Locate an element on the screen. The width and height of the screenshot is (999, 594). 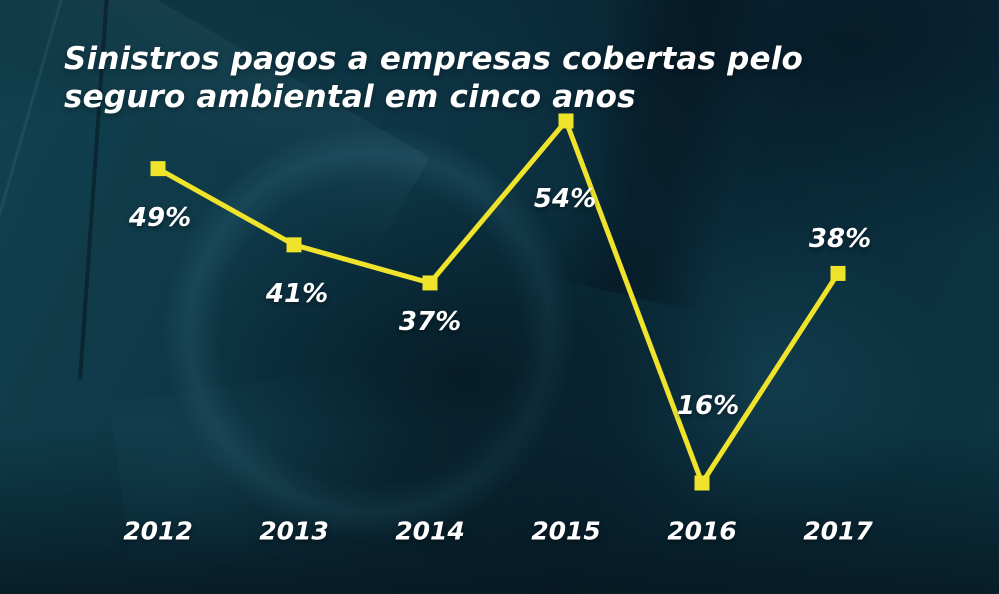
chart-title-line2: seguro ambiental em cinco anos is located at coordinates (350, 97).